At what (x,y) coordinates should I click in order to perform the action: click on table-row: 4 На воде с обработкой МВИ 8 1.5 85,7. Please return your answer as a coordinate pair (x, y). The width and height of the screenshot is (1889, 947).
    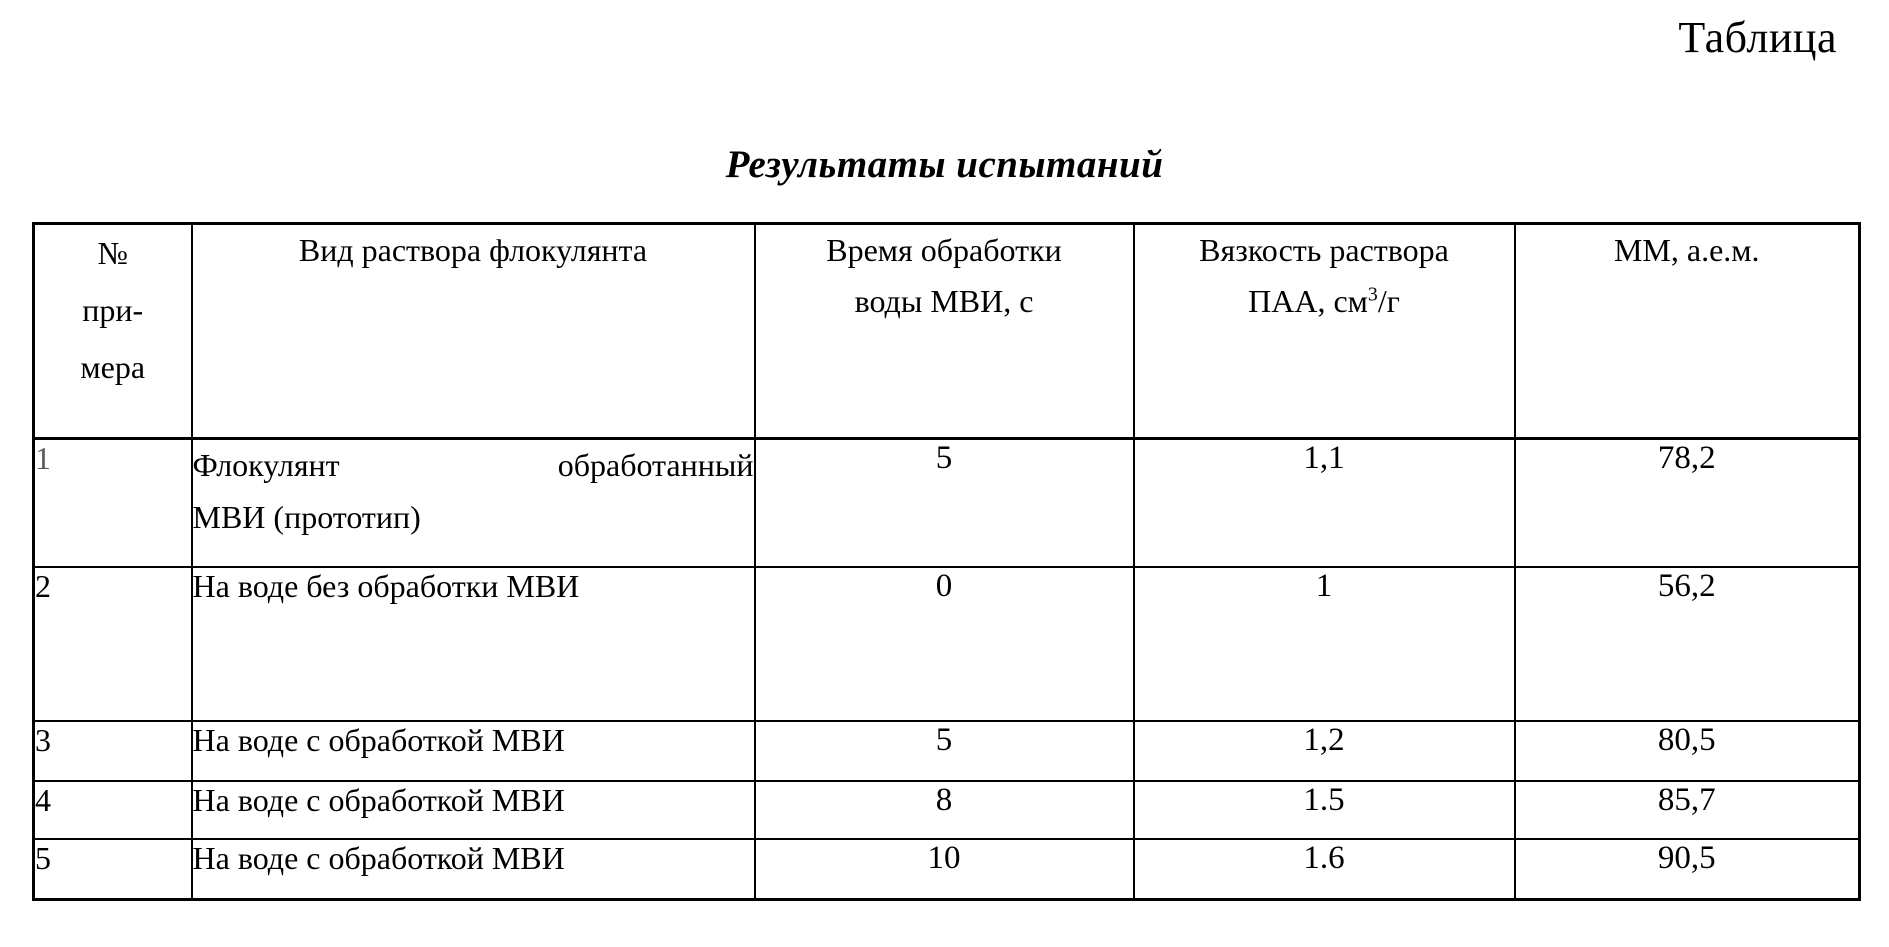
    Looking at the image, I should click on (946, 810).